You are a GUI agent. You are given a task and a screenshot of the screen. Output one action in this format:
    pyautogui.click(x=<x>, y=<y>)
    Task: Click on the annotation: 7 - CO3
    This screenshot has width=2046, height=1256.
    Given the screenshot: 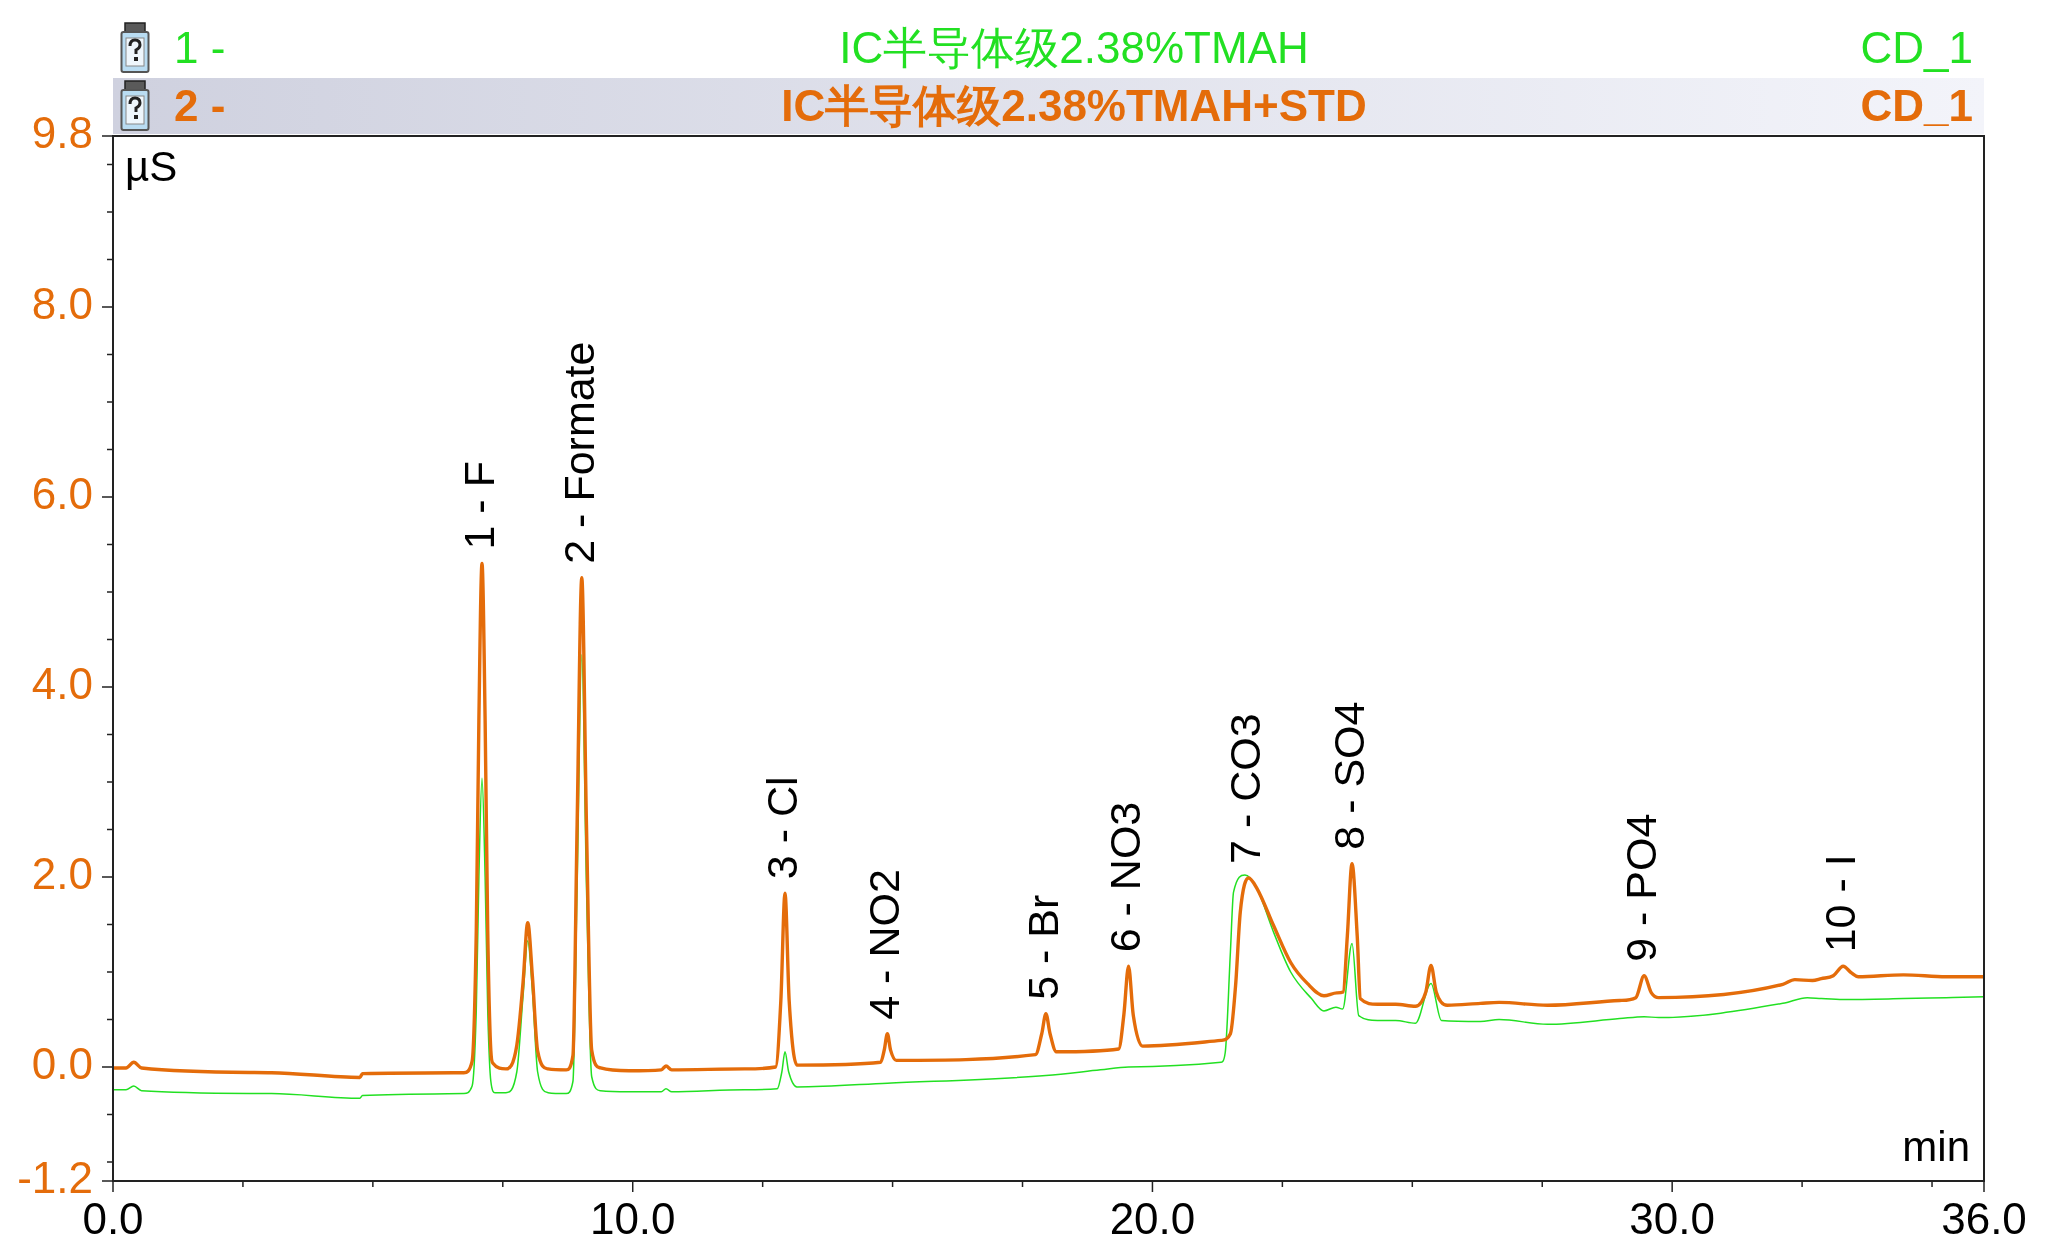 What is the action you would take?
    pyautogui.click(x=1245, y=788)
    